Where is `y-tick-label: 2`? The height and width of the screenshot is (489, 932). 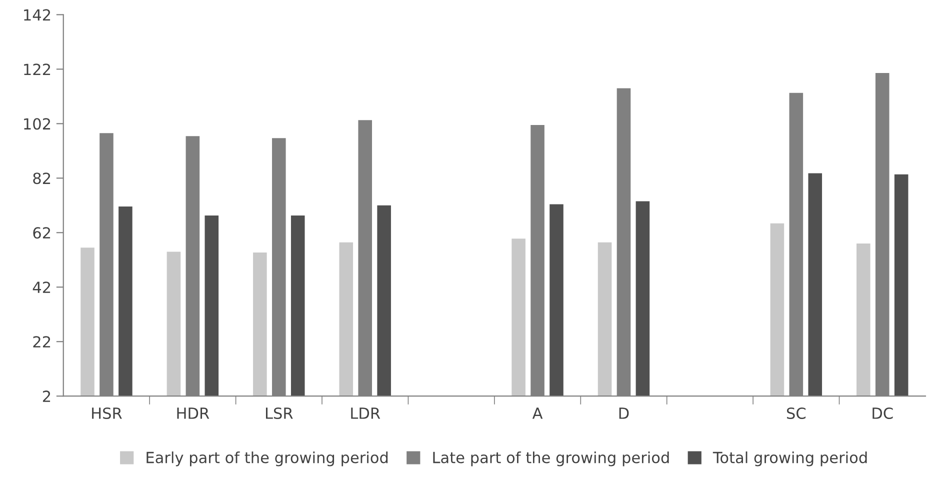
y-tick-label: 2 is located at coordinates (46, 396).